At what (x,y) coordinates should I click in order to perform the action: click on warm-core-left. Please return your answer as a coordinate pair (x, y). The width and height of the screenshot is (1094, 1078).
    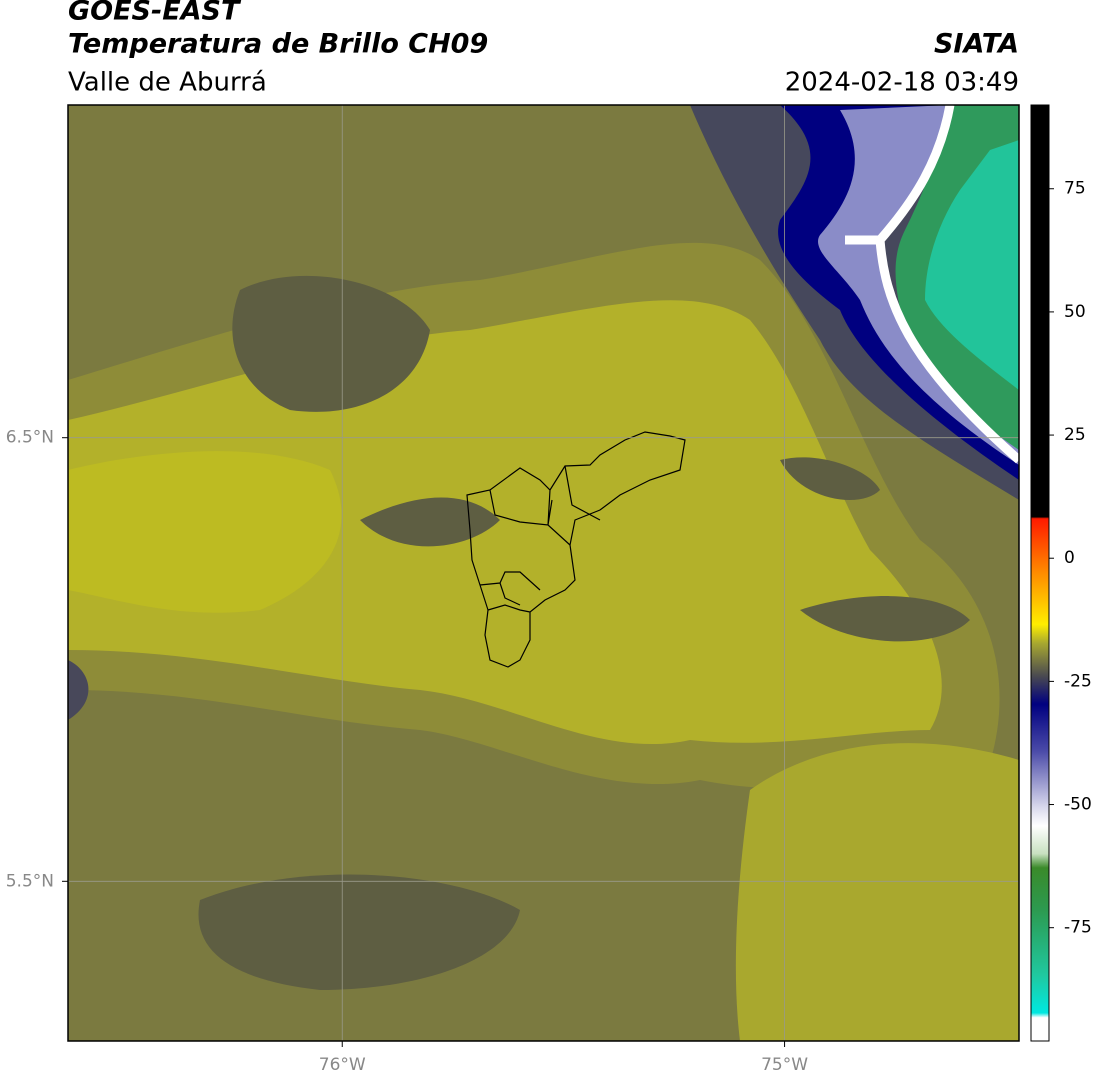
    Looking at the image, I should click on (205, 532).